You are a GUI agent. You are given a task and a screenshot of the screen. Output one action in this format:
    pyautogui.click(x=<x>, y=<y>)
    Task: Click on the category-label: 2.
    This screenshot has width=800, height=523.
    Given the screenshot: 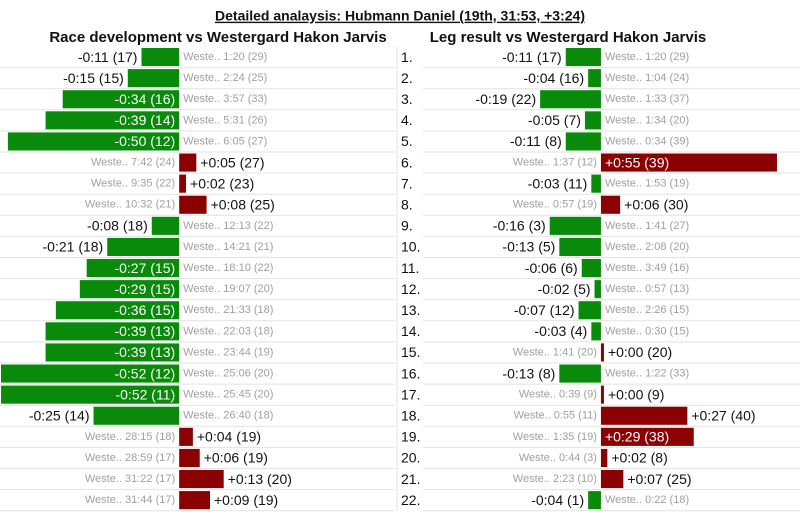 What is the action you would take?
    pyautogui.click(x=407, y=78)
    